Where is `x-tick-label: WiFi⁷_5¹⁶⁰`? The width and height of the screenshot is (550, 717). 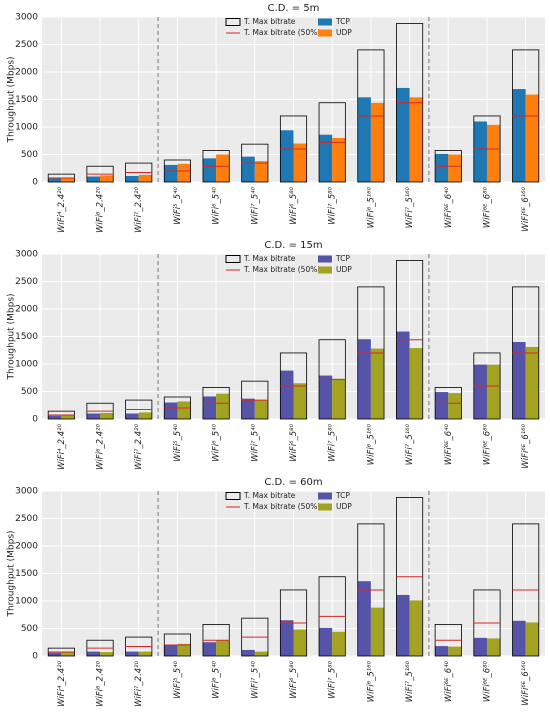 x-tick-label: WiFi⁷_5¹⁶⁰ is located at coordinates (410, 207).